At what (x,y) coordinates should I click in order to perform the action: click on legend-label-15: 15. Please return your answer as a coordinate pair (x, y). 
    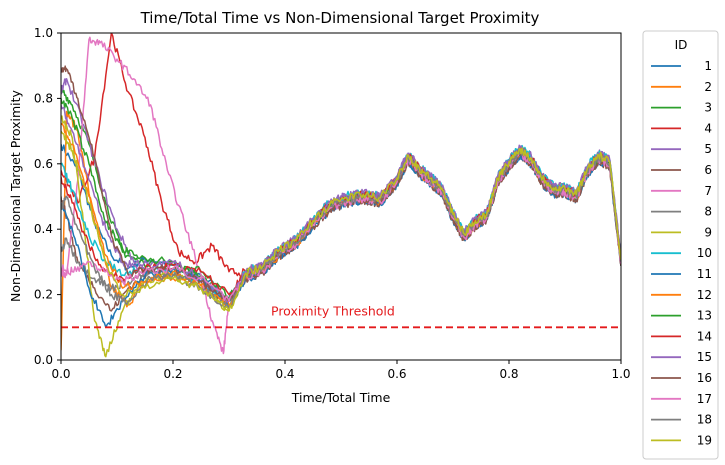
    Looking at the image, I should click on (704, 357).